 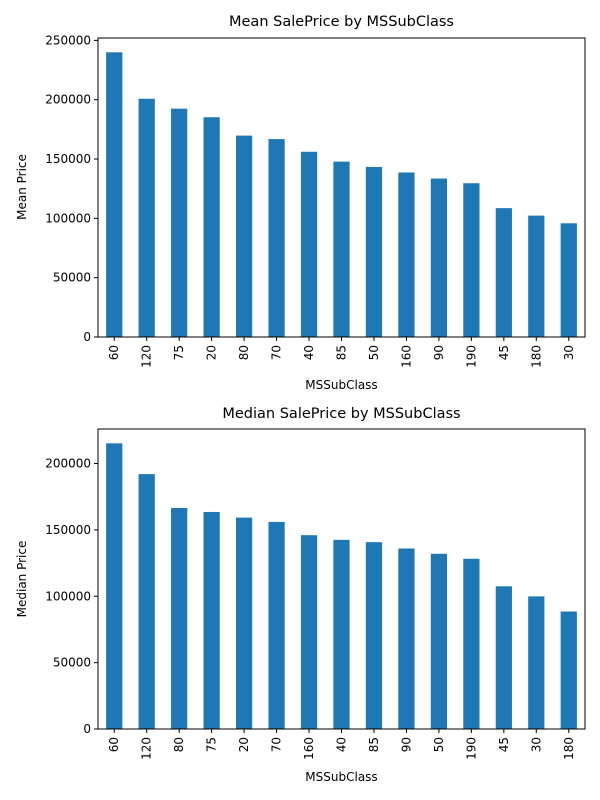 I want to click on x-ticks: 60 120 75 20 80 70 40 85 50 160 90 190 45 180 30, so click(x=341, y=352).